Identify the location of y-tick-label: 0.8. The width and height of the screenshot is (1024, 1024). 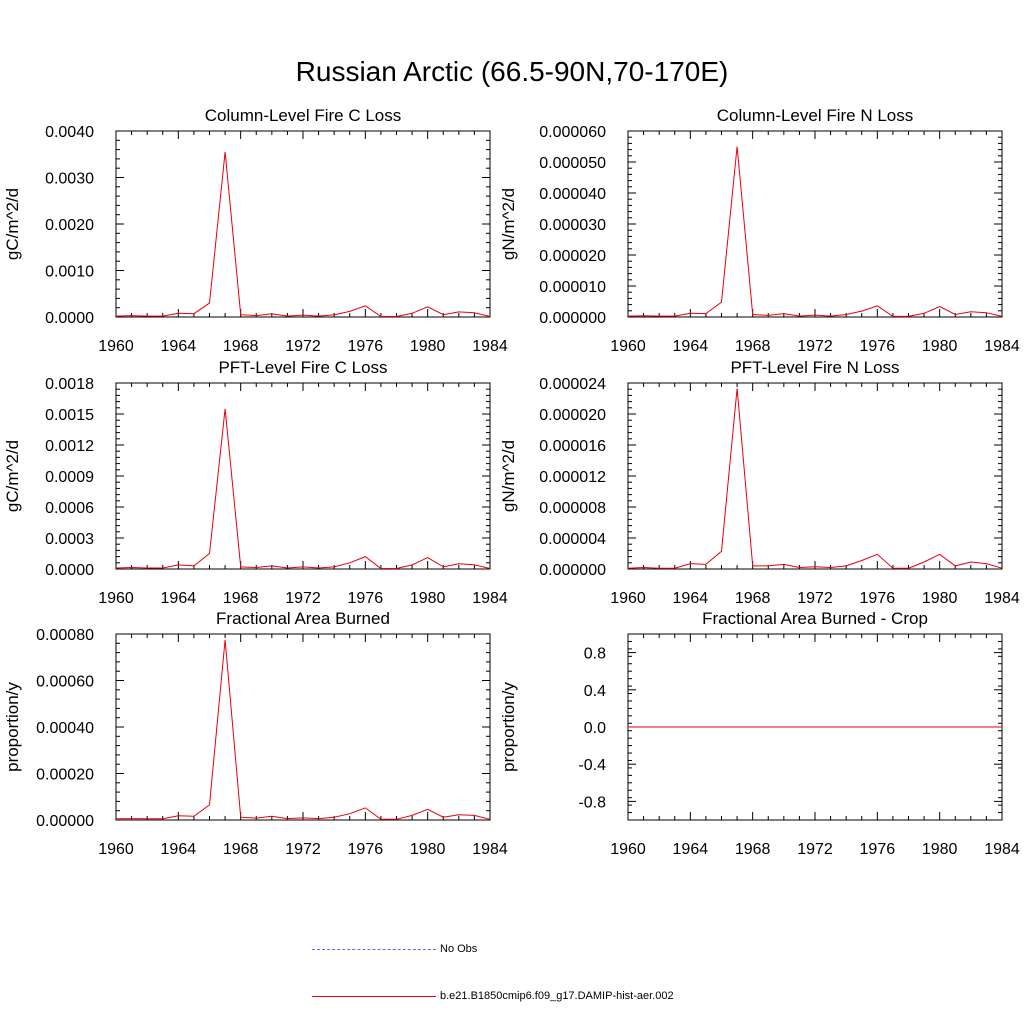
(595, 654).